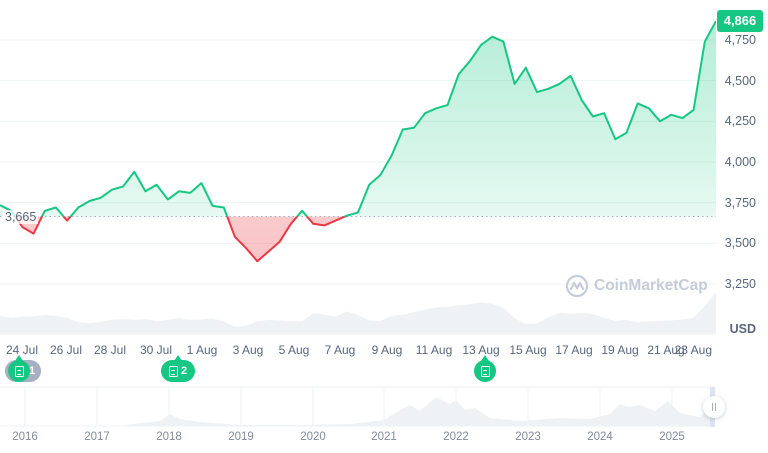 The height and width of the screenshot is (453, 768). I want to click on x-tick-label: 15 Aug, so click(528, 350).